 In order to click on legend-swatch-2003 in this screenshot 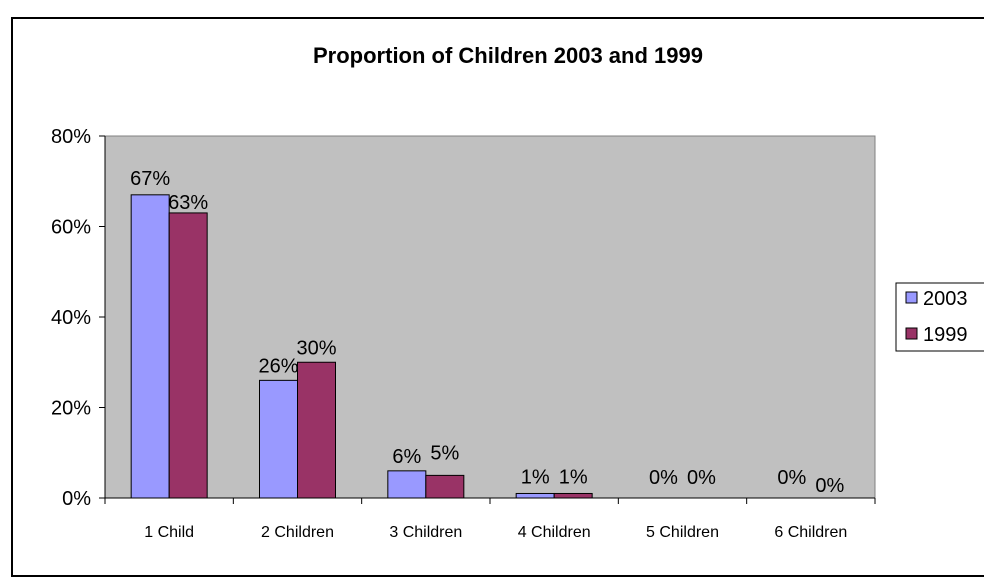, I will do `click(911, 297)`.